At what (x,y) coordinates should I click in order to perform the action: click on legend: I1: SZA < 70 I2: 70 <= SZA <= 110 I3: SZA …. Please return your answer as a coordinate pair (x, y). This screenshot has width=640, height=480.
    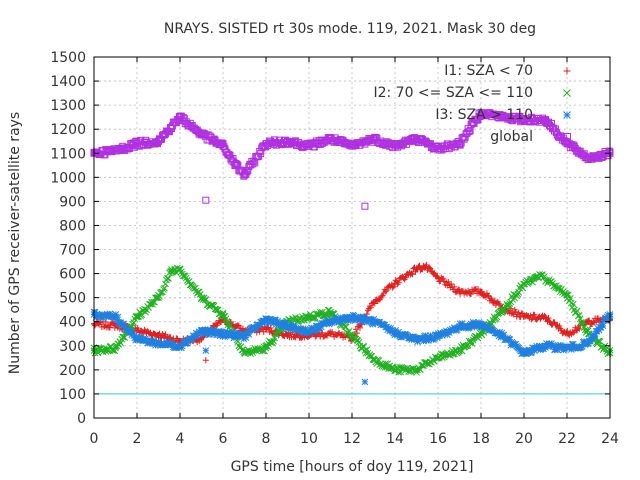
    Looking at the image, I should click on (472, 104).